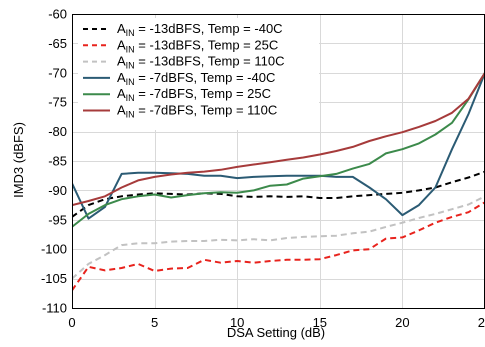 The image size is (485, 347). Describe the element at coordinates (276, 332) in the screenshot. I see `x-axis-title: DSA Setting (dB)` at that location.